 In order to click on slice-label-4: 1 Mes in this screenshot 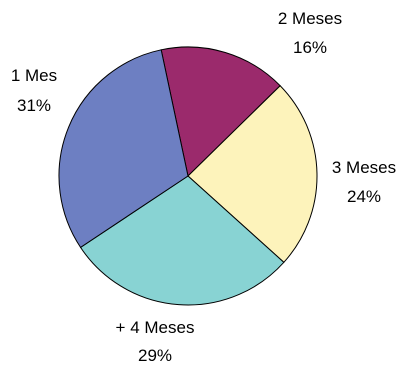, I will do `click(34, 75)`.